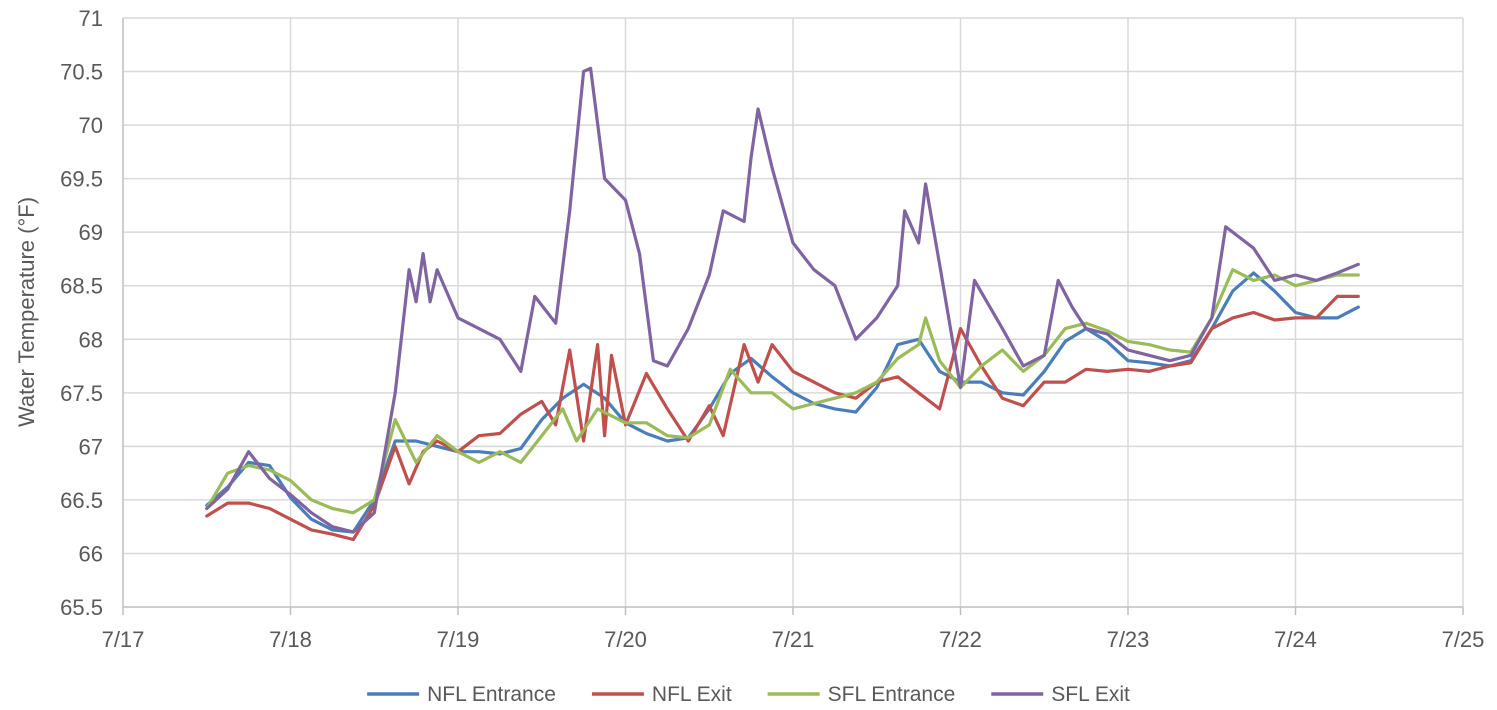 Image resolution: width=1497 pixels, height=710 pixels. Describe the element at coordinates (491, 694) in the screenshot. I see `legend-label: NFL Entrance` at that location.